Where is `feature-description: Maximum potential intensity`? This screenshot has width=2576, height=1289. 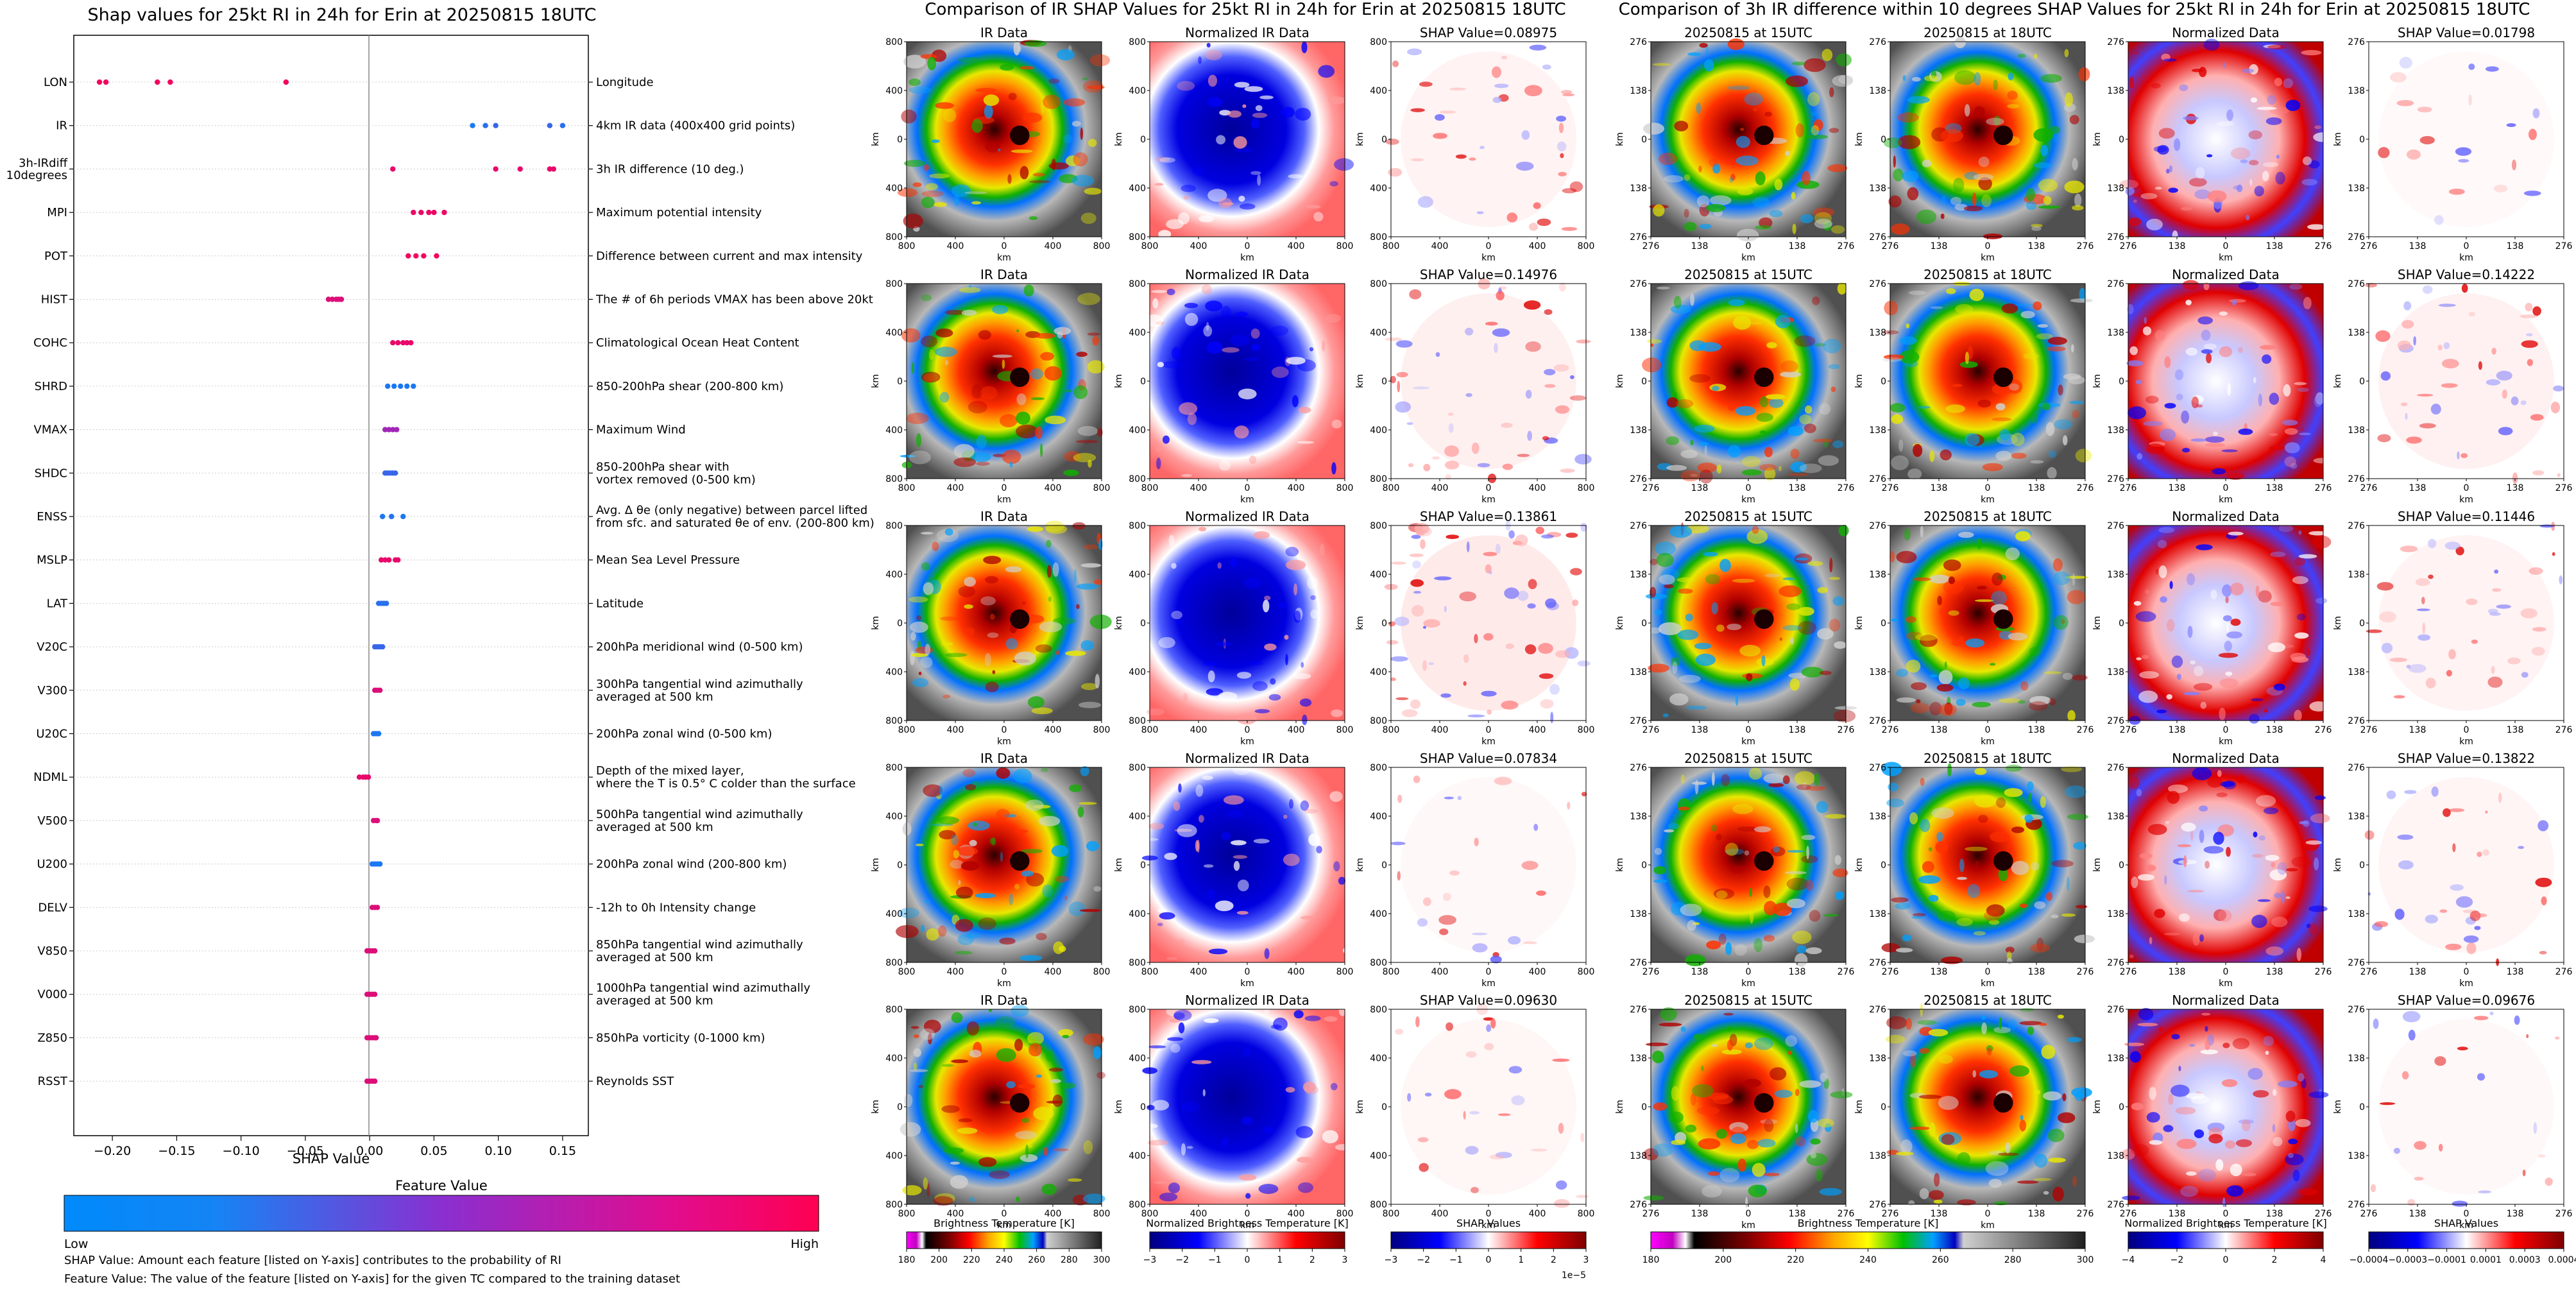
feature-description: Maximum potential intensity is located at coordinates (679, 213).